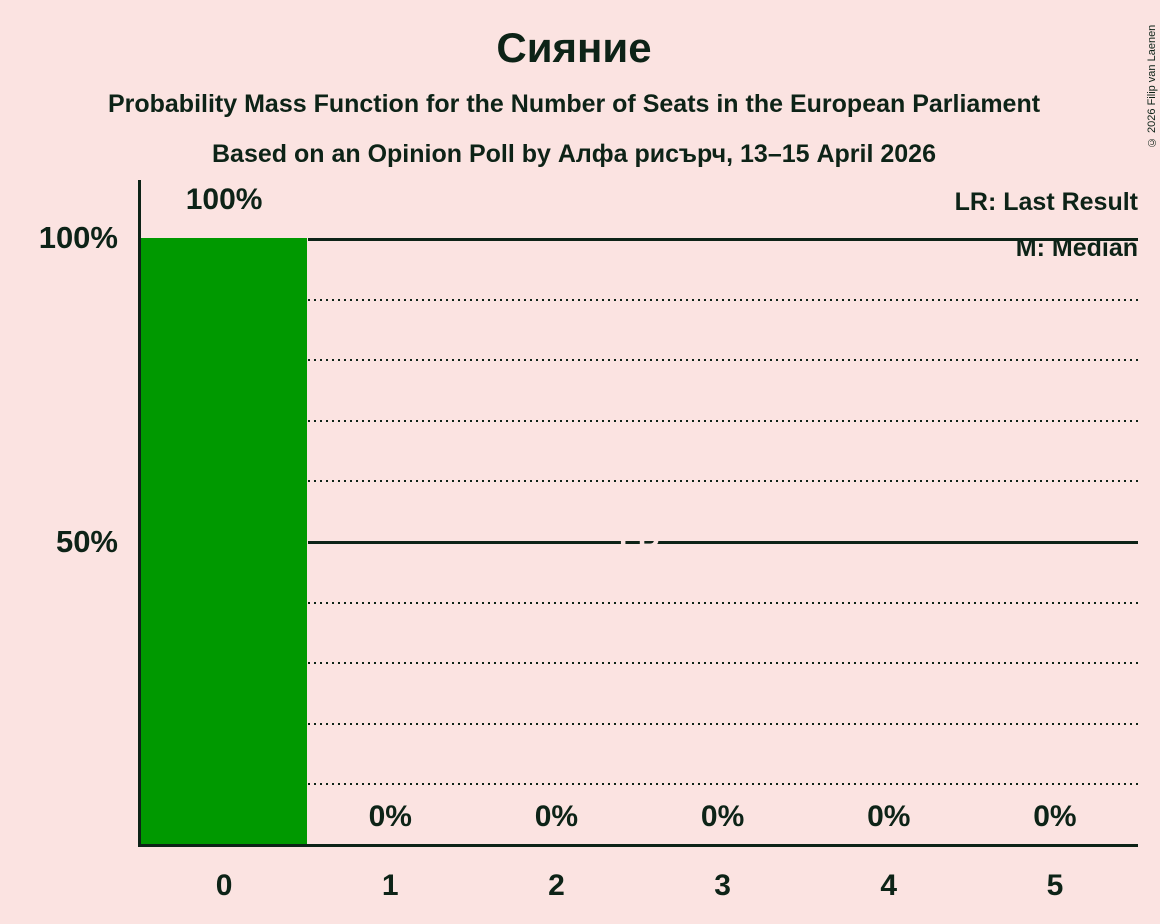  I want to click on value-label-seat-3: 0%, so click(722, 816).